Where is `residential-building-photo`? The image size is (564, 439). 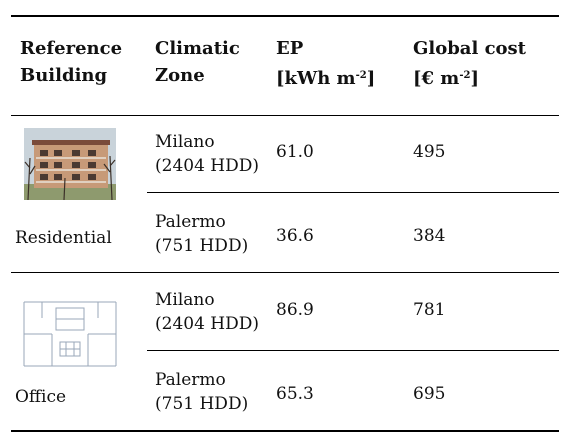
residential-building-photo is located at coordinates (70, 164).